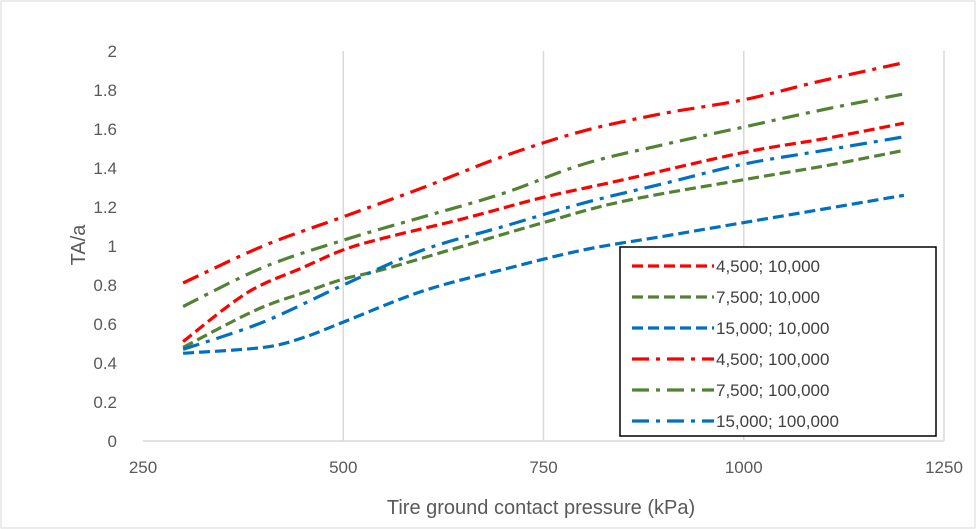  I want to click on y-tick-label: 1.4, so click(105, 168).